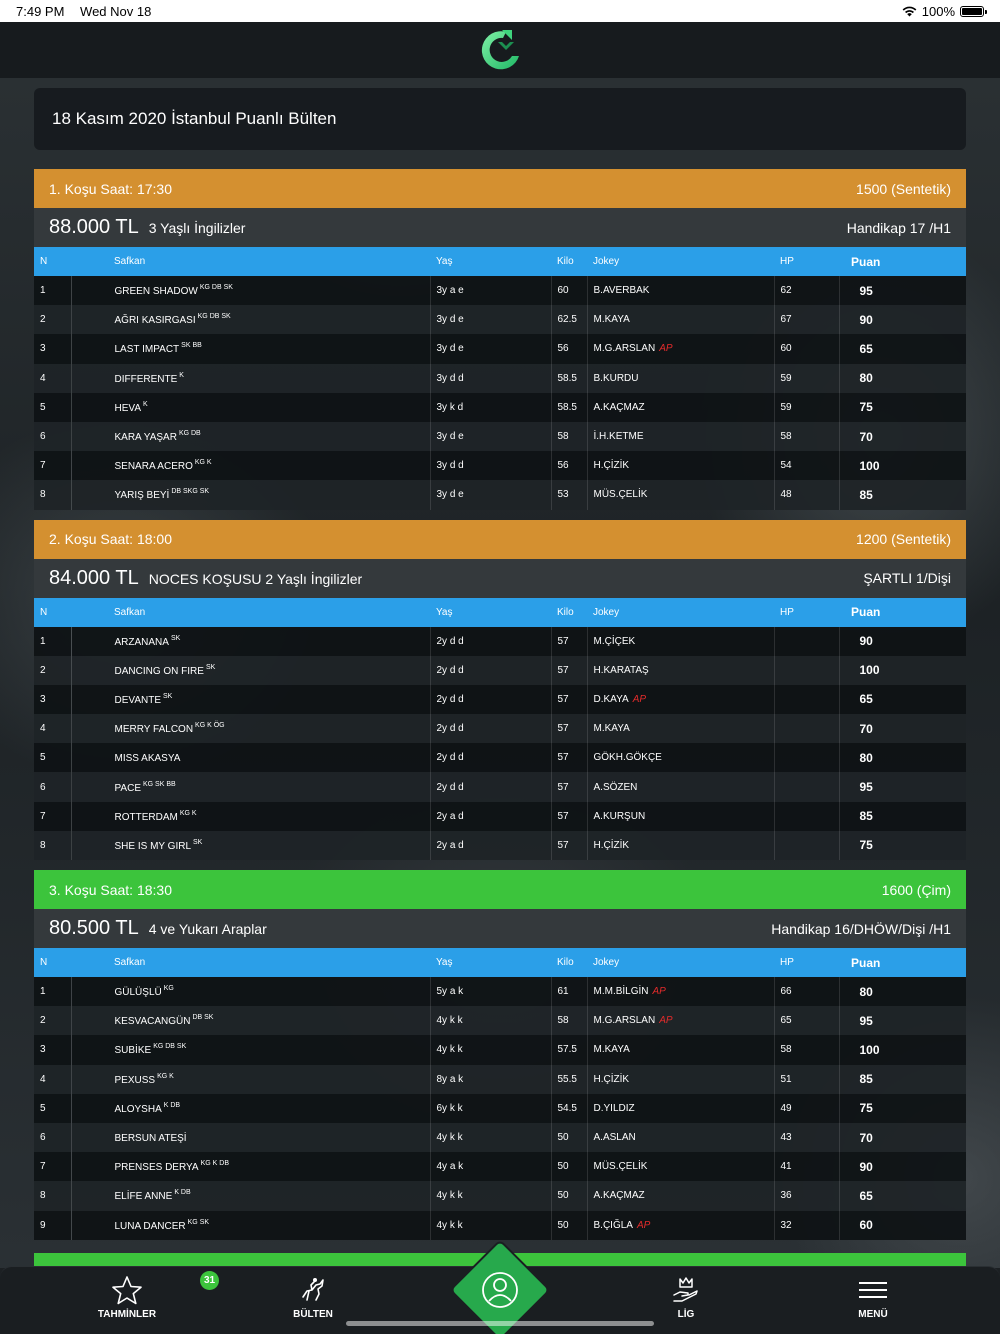 The image size is (1000, 1334). I want to click on cell-horse: LUNA DANCER KG SK, so click(251, 1225).